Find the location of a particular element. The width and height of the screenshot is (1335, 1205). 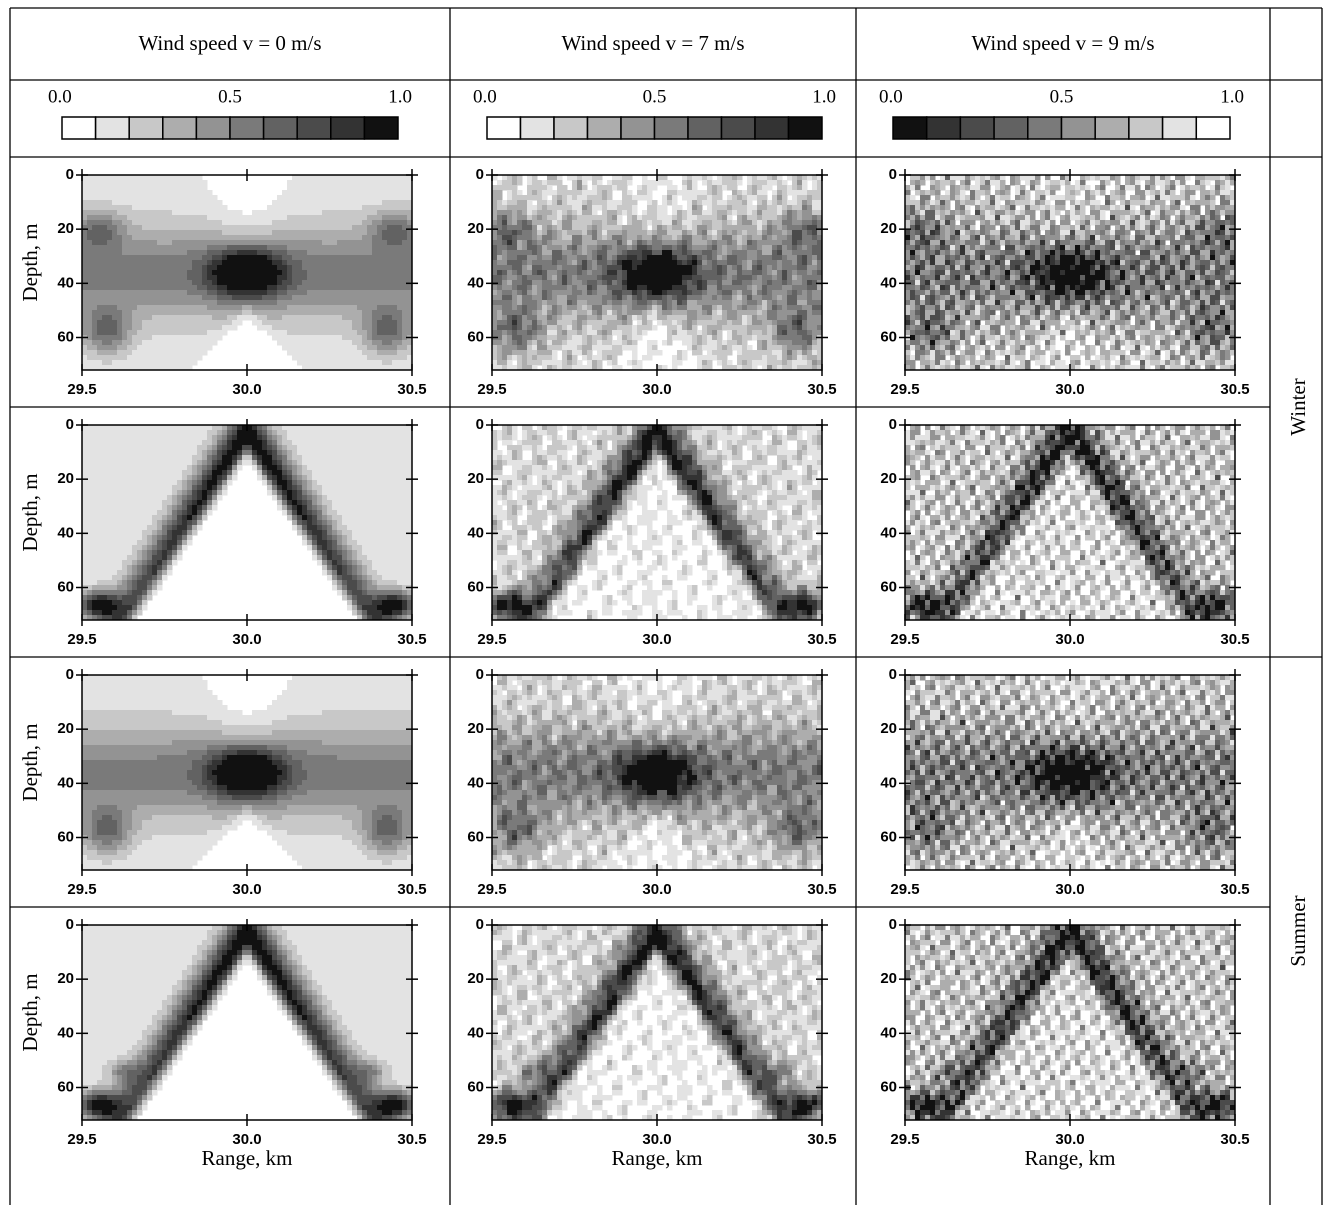

column-header: Wind speed v = 9 m/s is located at coordinates (1062, 43).